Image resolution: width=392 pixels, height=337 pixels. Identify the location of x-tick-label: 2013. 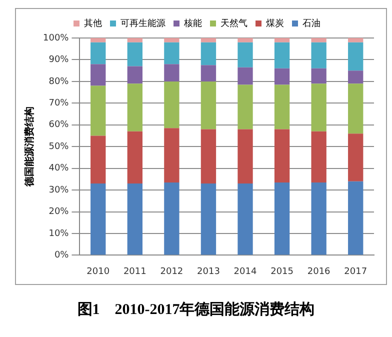
(208, 271).